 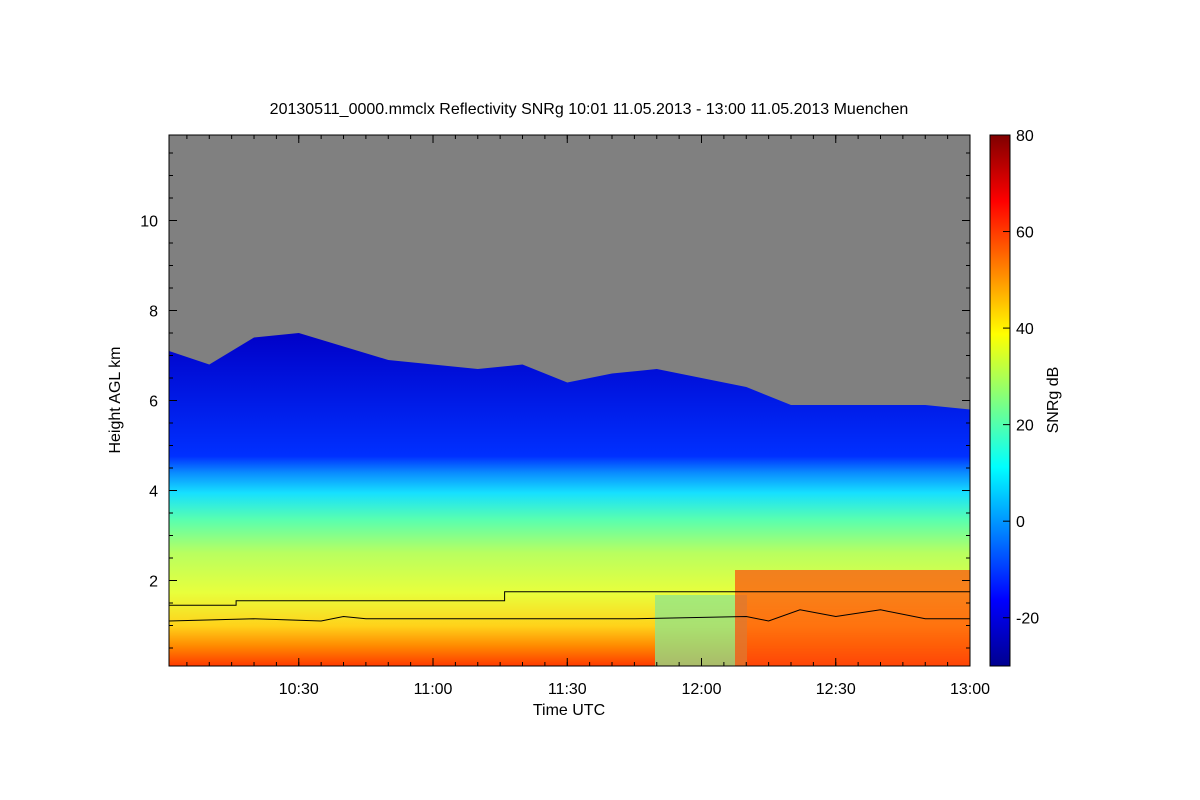 What do you see at coordinates (569, 710) in the screenshot?
I see `x-axis-label: Time UTC` at bounding box center [569, 710].